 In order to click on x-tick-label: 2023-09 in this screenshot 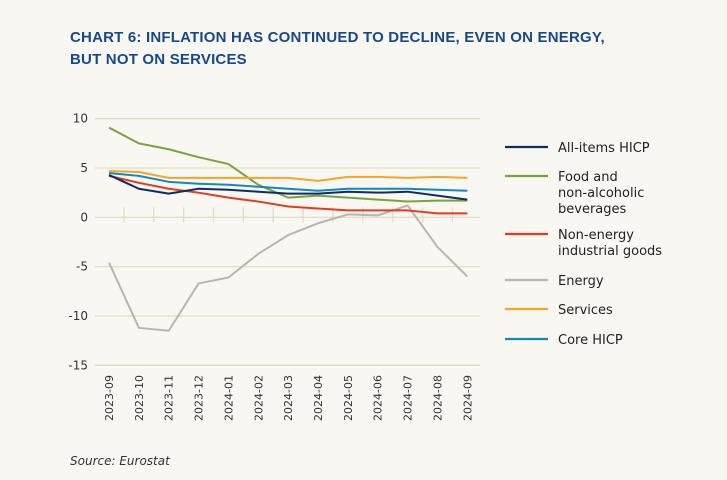, I will do `click(109, 398)`.